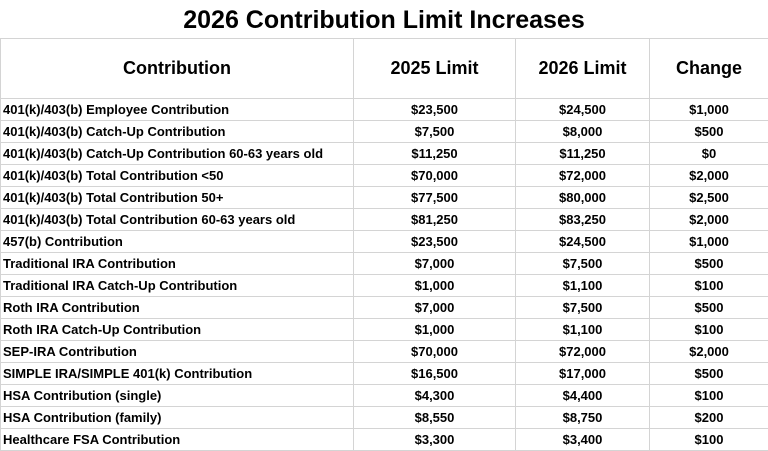  Describe the element at coordinates (435, 69) in the screenshot. I see `column-header-2025-limit: 2025 Limit` at that location.